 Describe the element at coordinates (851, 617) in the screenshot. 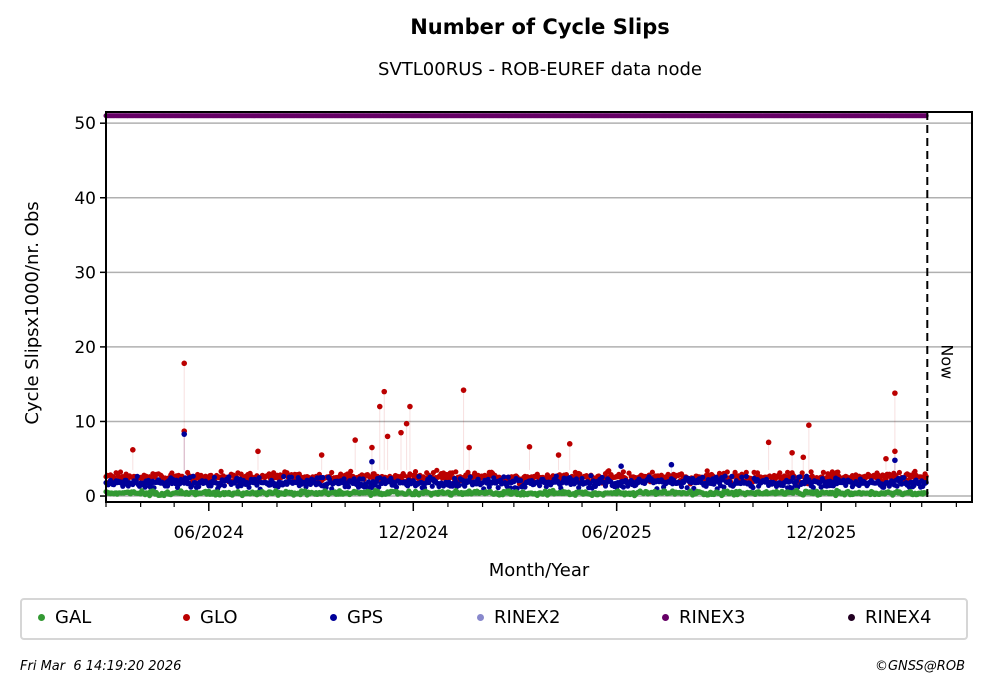

I see `rinex4-marker-icon` at that location.